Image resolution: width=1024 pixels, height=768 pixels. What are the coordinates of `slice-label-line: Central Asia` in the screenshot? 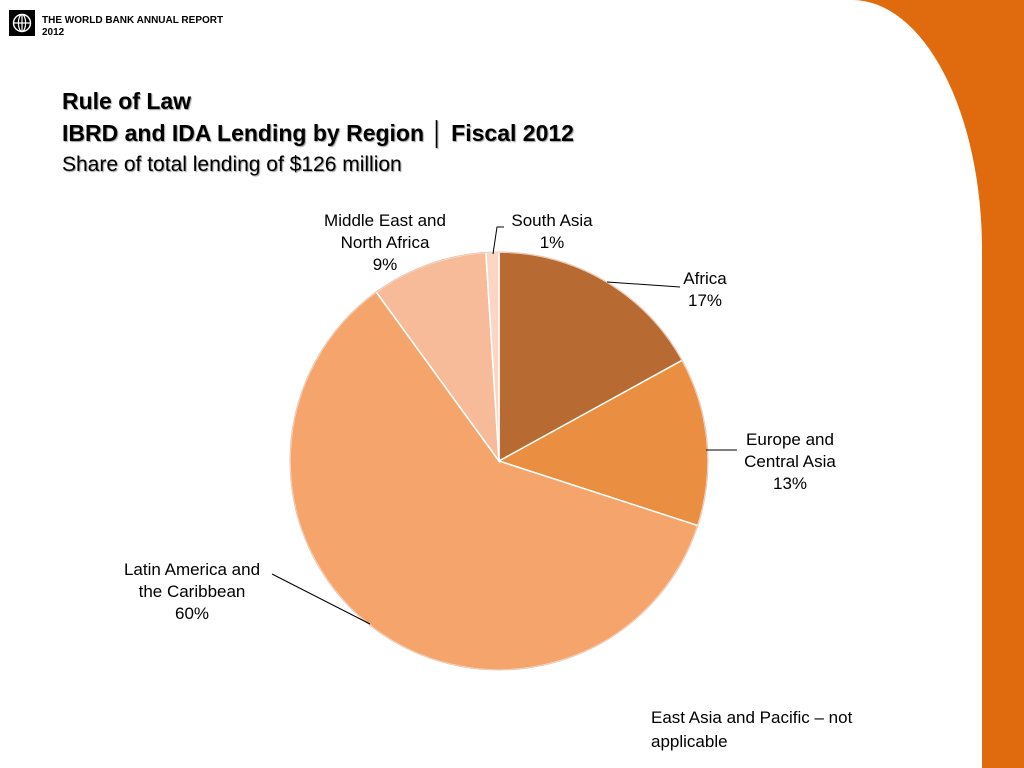 It's located at (790, 461).